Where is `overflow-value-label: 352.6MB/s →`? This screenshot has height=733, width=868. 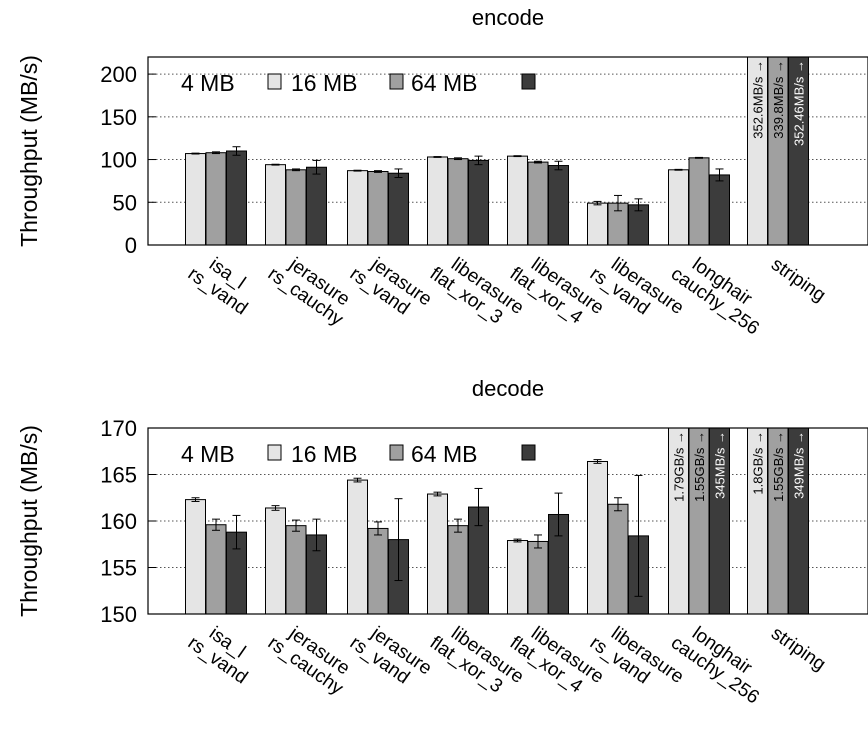
overflow-value-label: 352.6MB/s → is located at coordinates (758, 99).